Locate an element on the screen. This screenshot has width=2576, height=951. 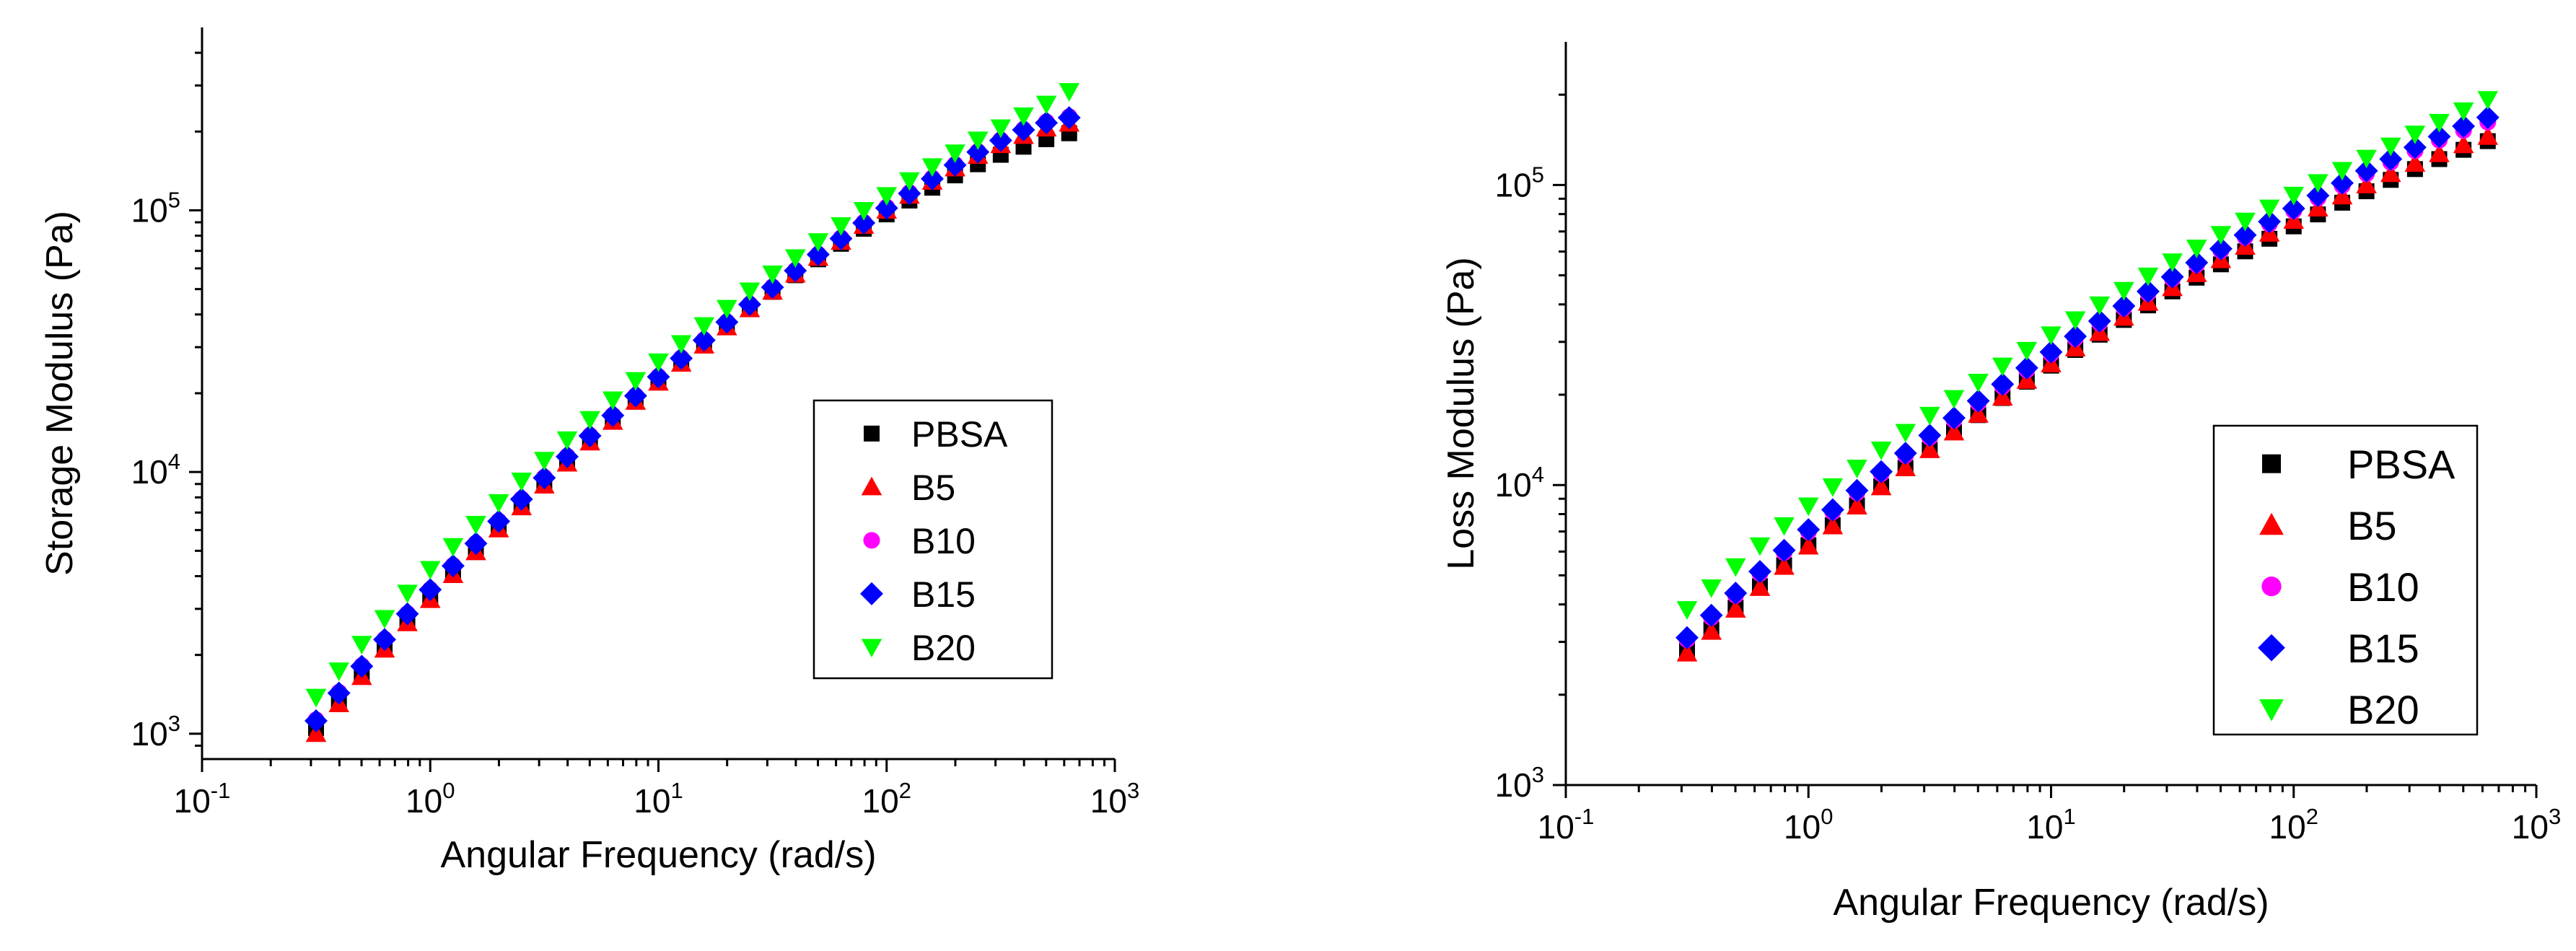
y-tick-label-exponent: 5 is located at coordinates (1538, 174).